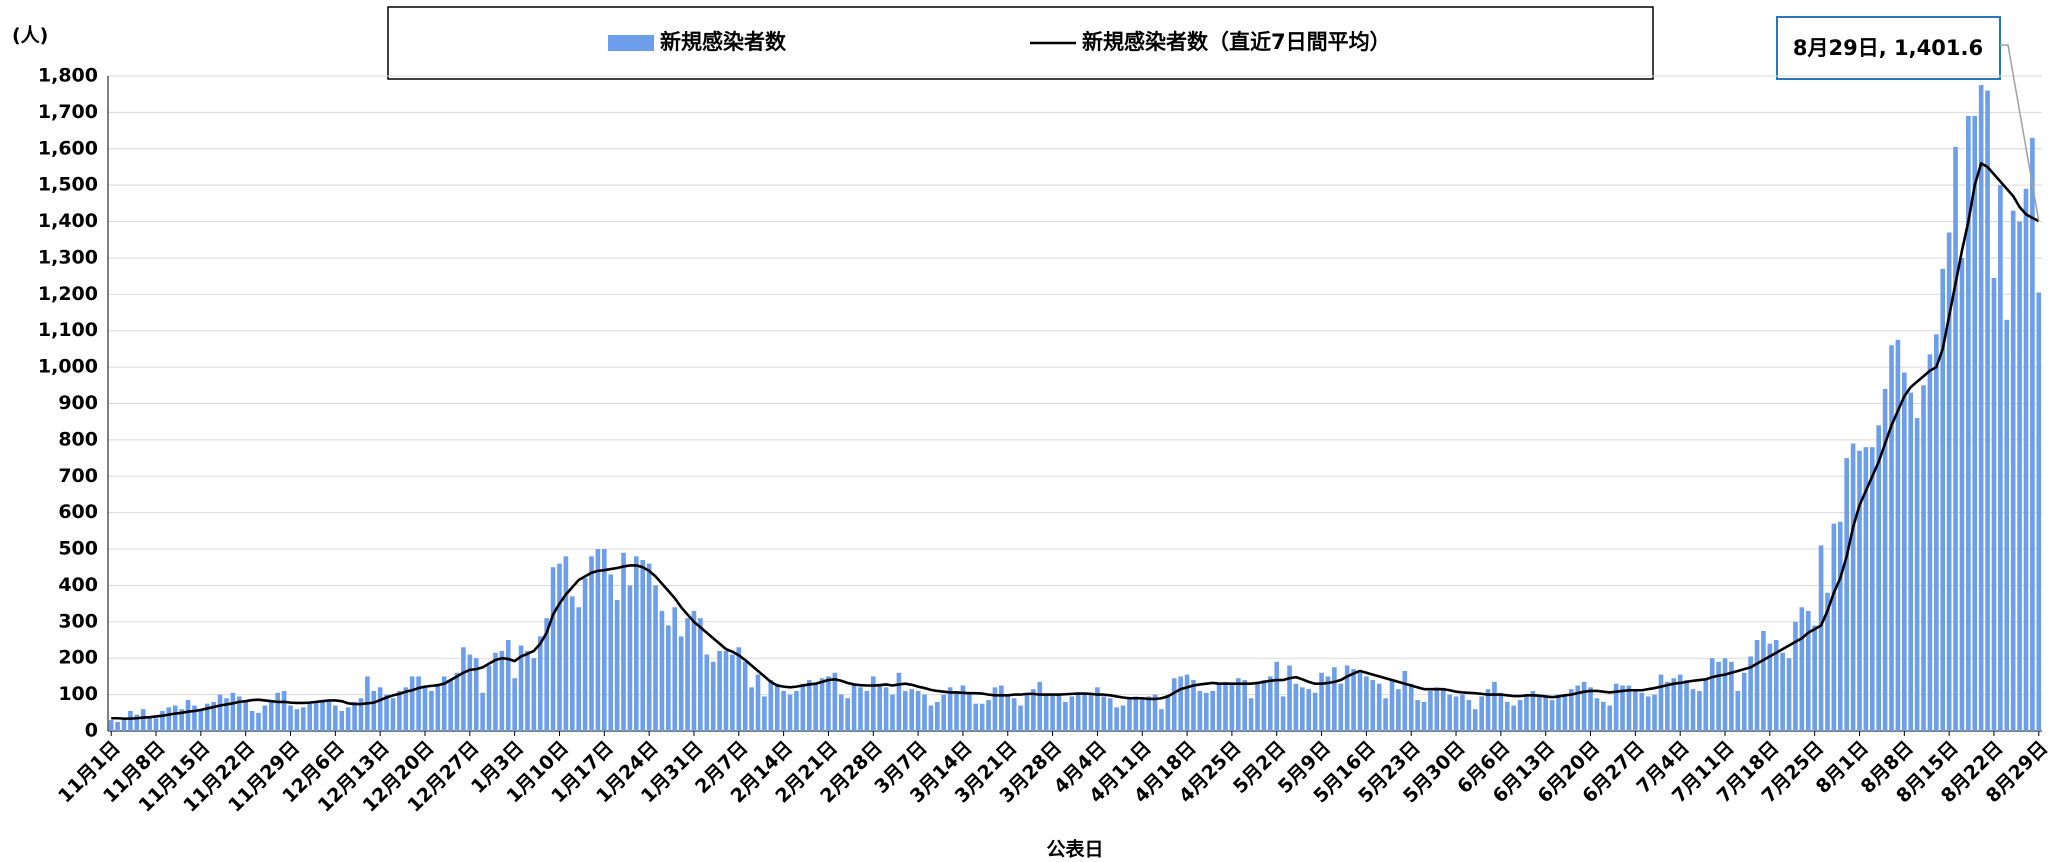  I want to click on y-tick-label: 1,700, so click(68, 112).